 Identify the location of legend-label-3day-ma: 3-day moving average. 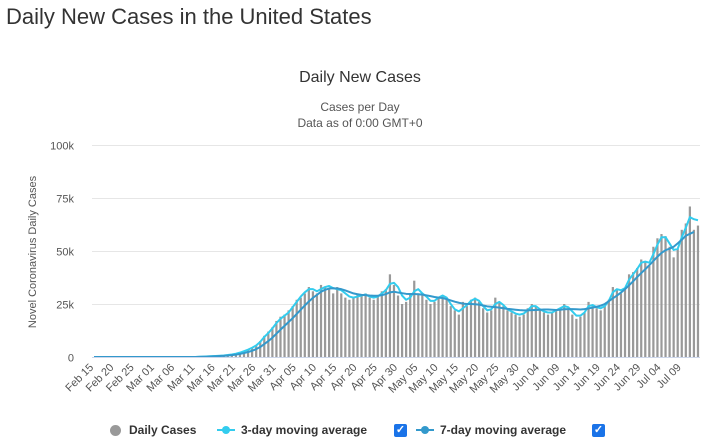
(304, 430).